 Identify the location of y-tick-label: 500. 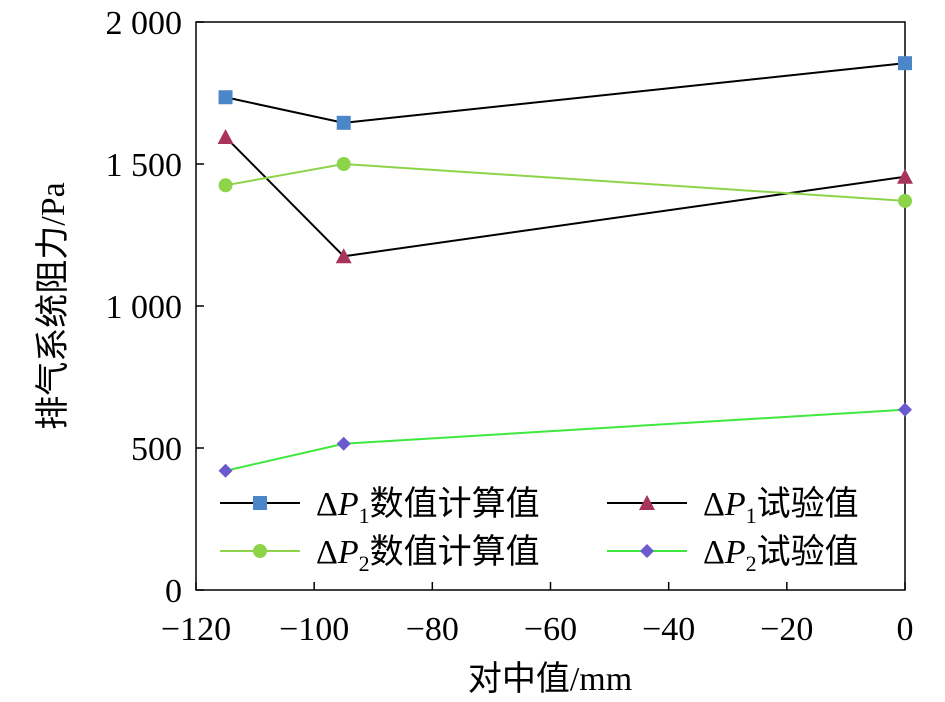
(156, 449).